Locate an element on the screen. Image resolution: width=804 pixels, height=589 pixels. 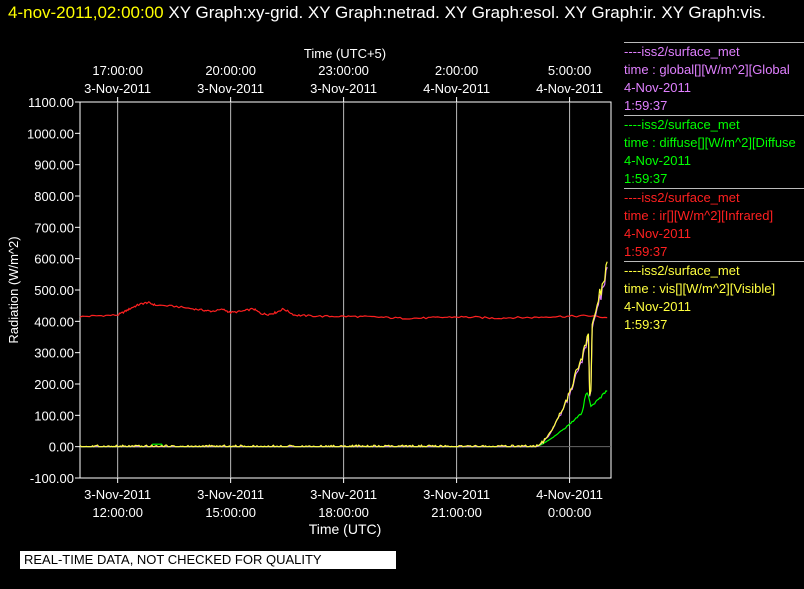
y-tick-label: 900.00 is located at coordinates (54, 165).